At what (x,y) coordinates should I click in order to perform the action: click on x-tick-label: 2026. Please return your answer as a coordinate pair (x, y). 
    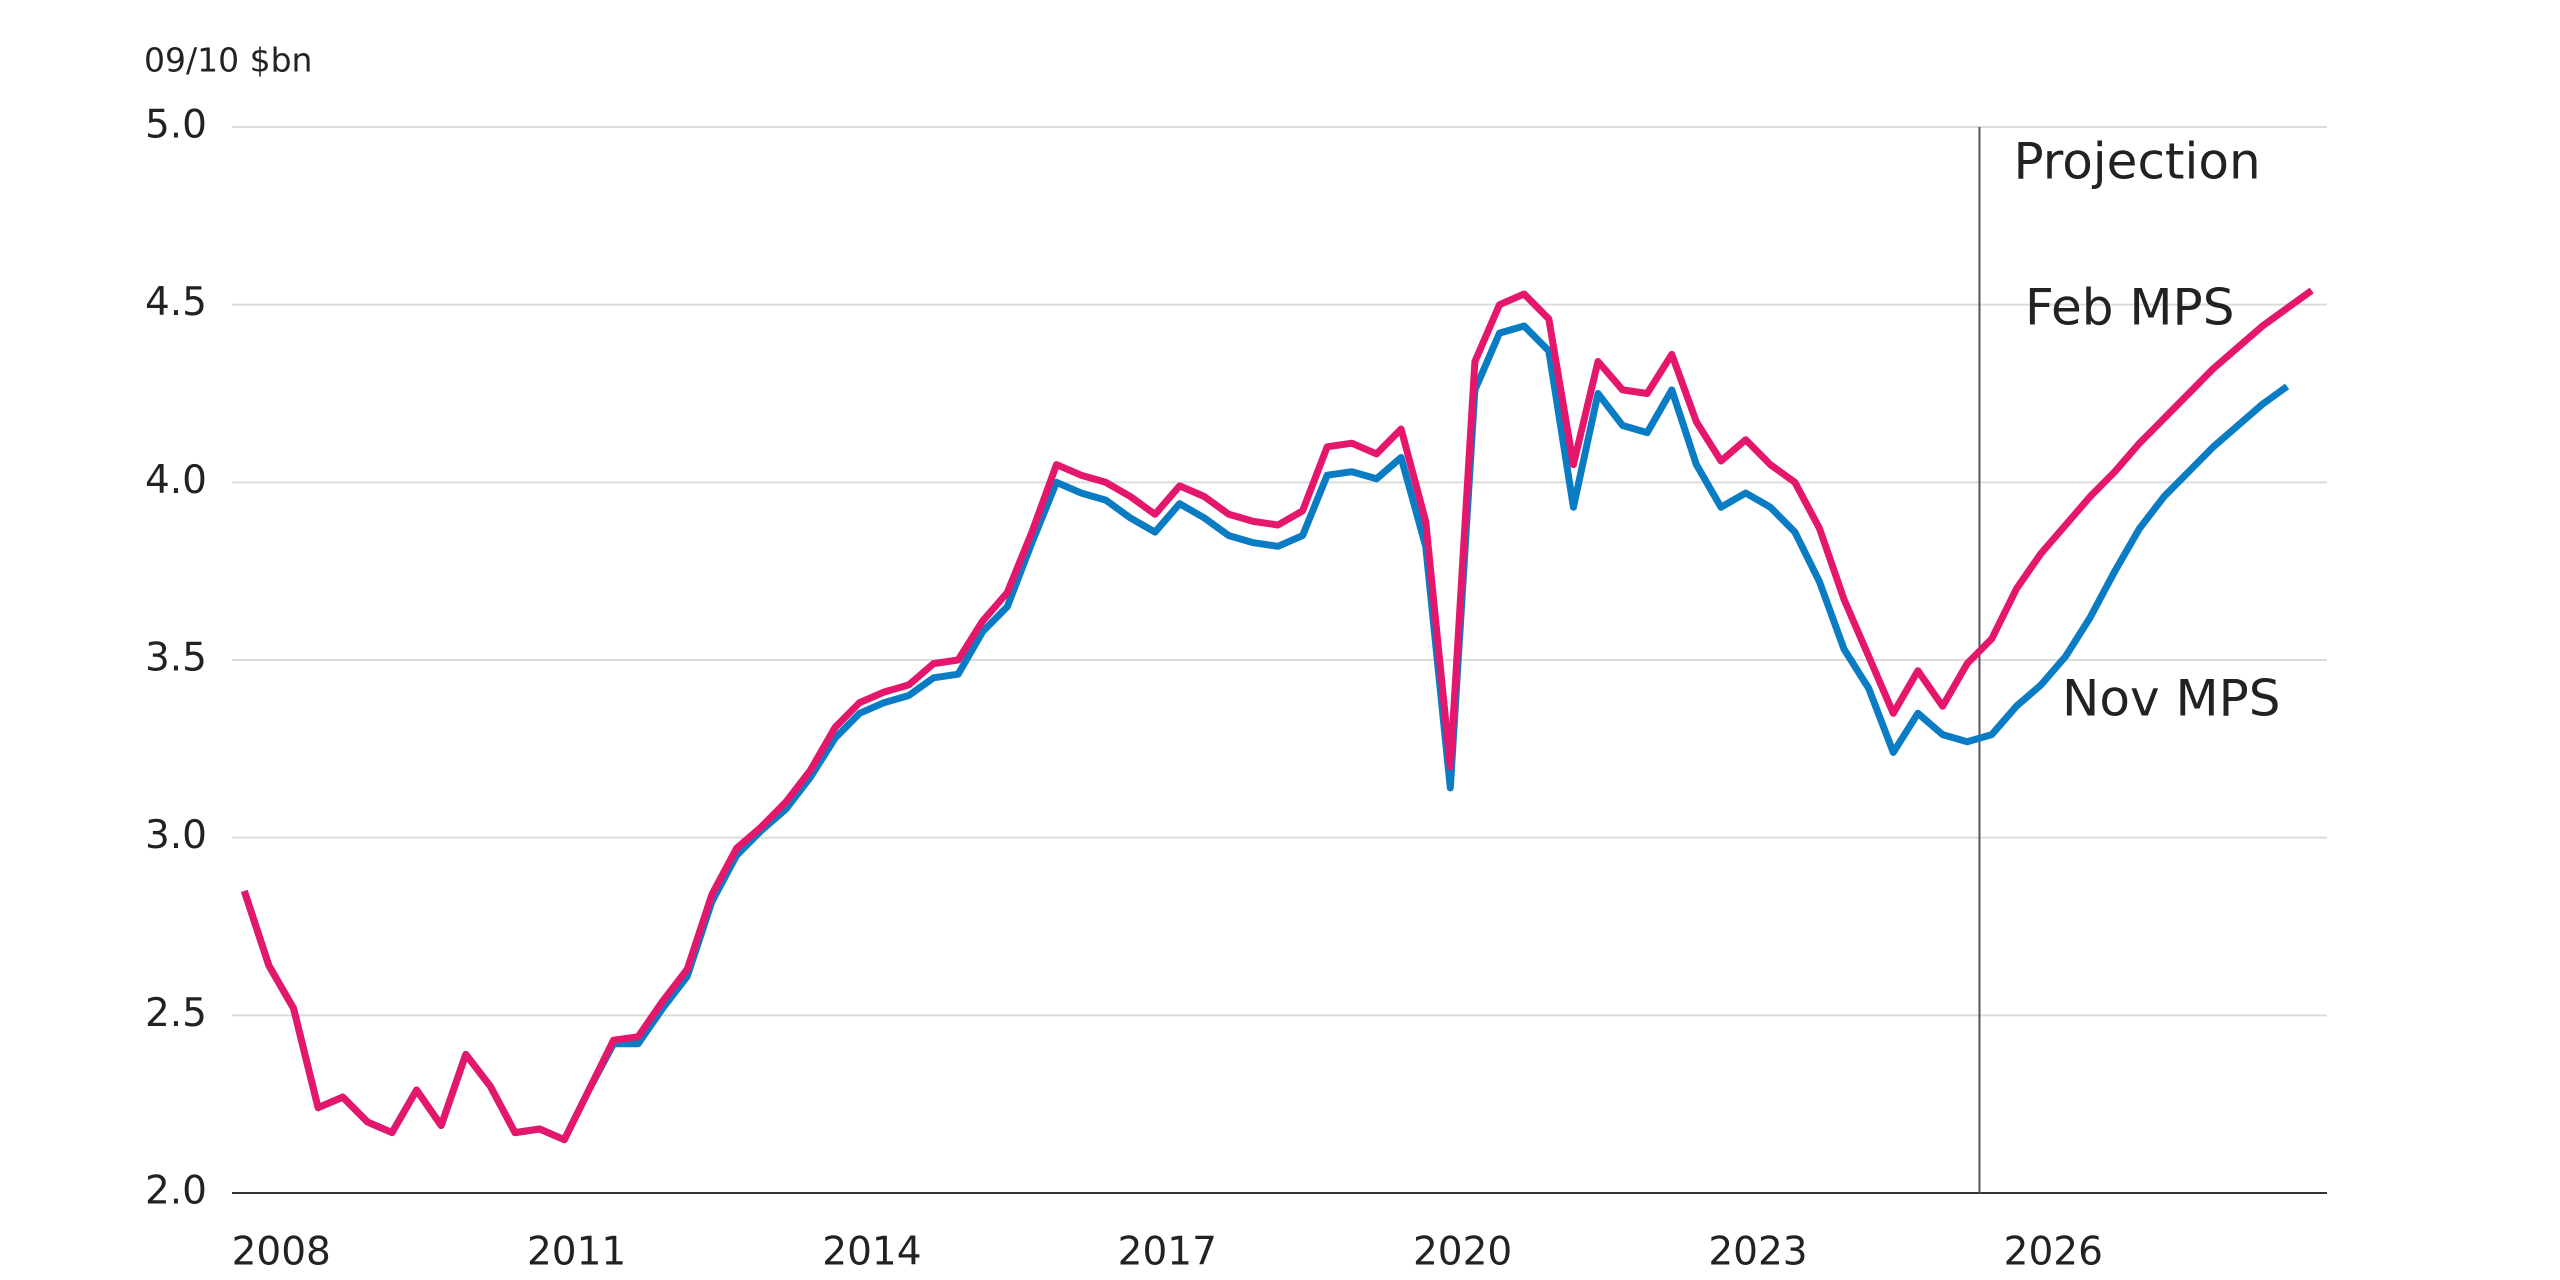
    Looking at the image, I should click on (2053, 1252).